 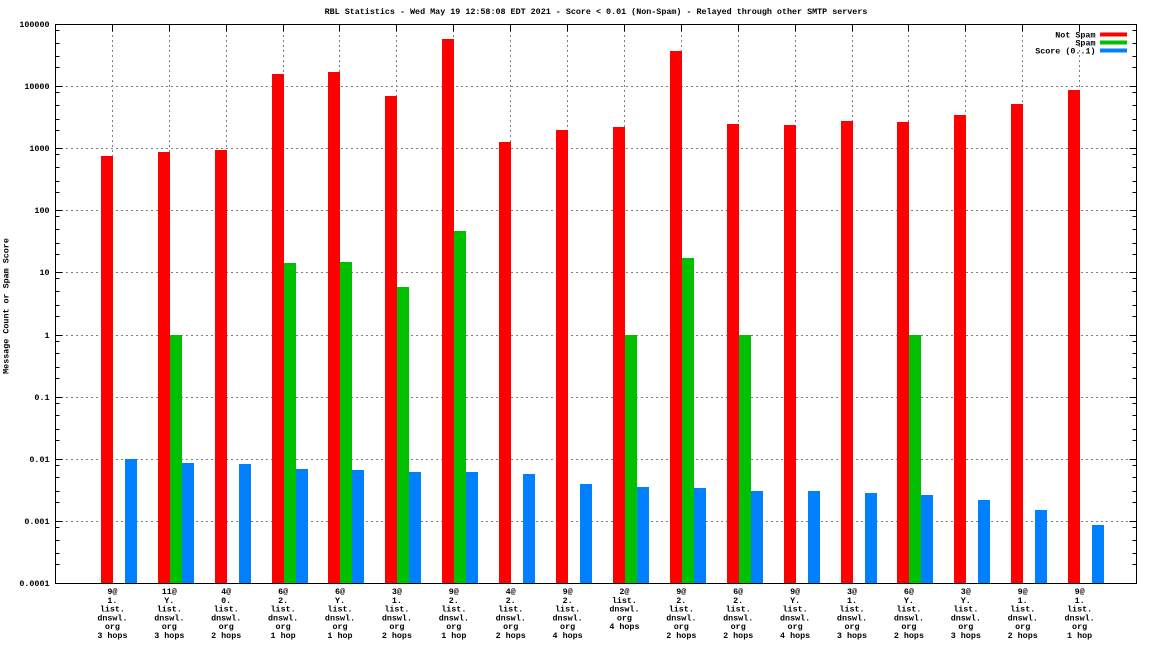 What do you see at coordinates (46, 336) in the screenshot?
I see `svg-text: 1` at bounding box center [46, 336].